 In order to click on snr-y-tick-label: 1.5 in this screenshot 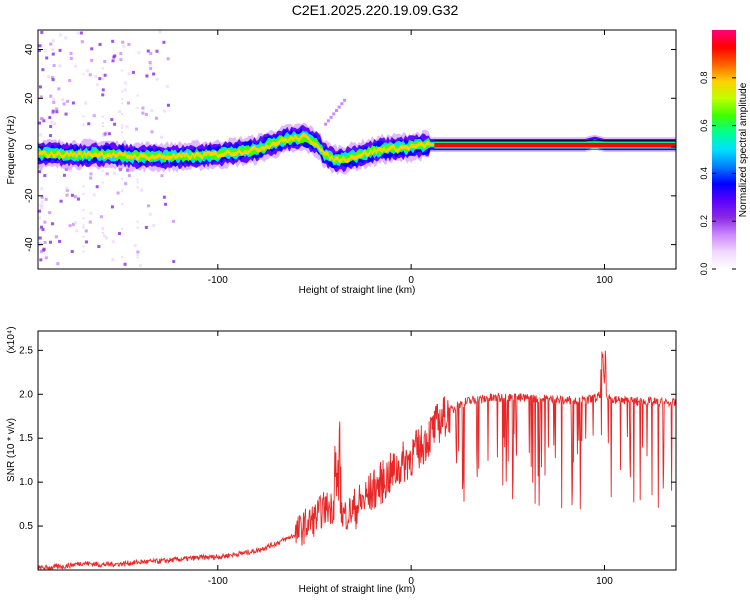, I will do `click(26, 438)`.